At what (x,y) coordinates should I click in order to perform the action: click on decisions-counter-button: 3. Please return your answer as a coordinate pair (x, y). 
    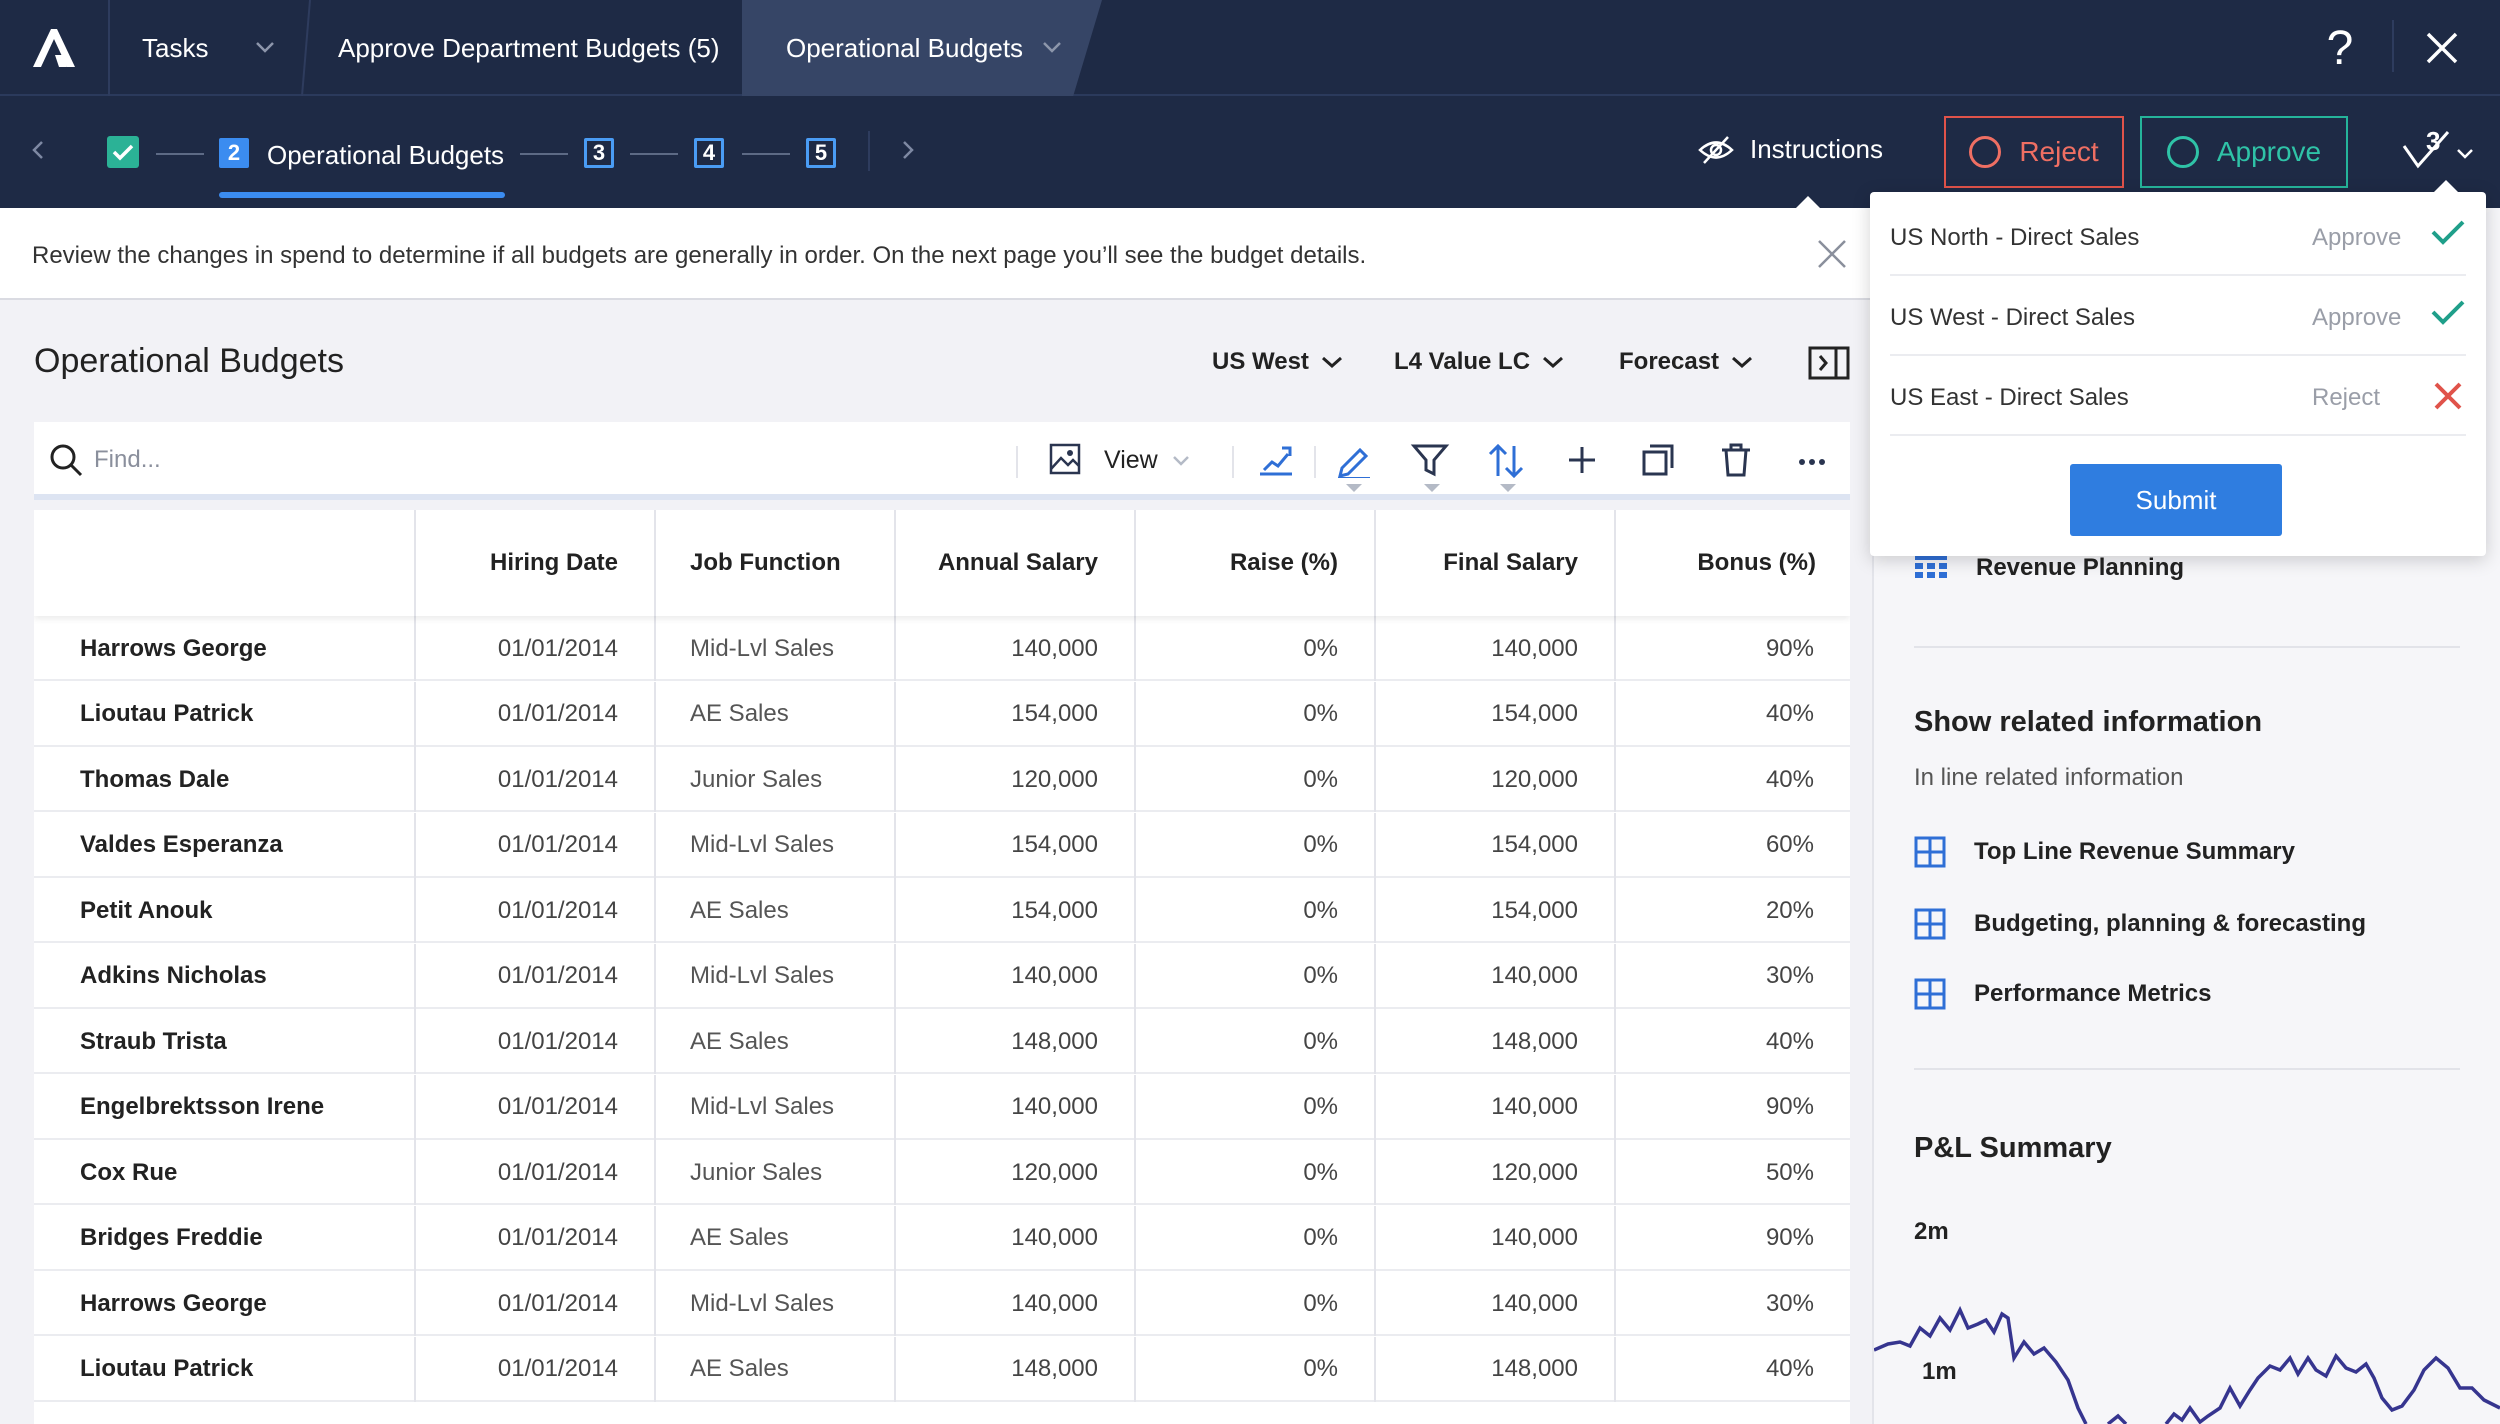
    Looking at the image, I should click on (2439, 149).